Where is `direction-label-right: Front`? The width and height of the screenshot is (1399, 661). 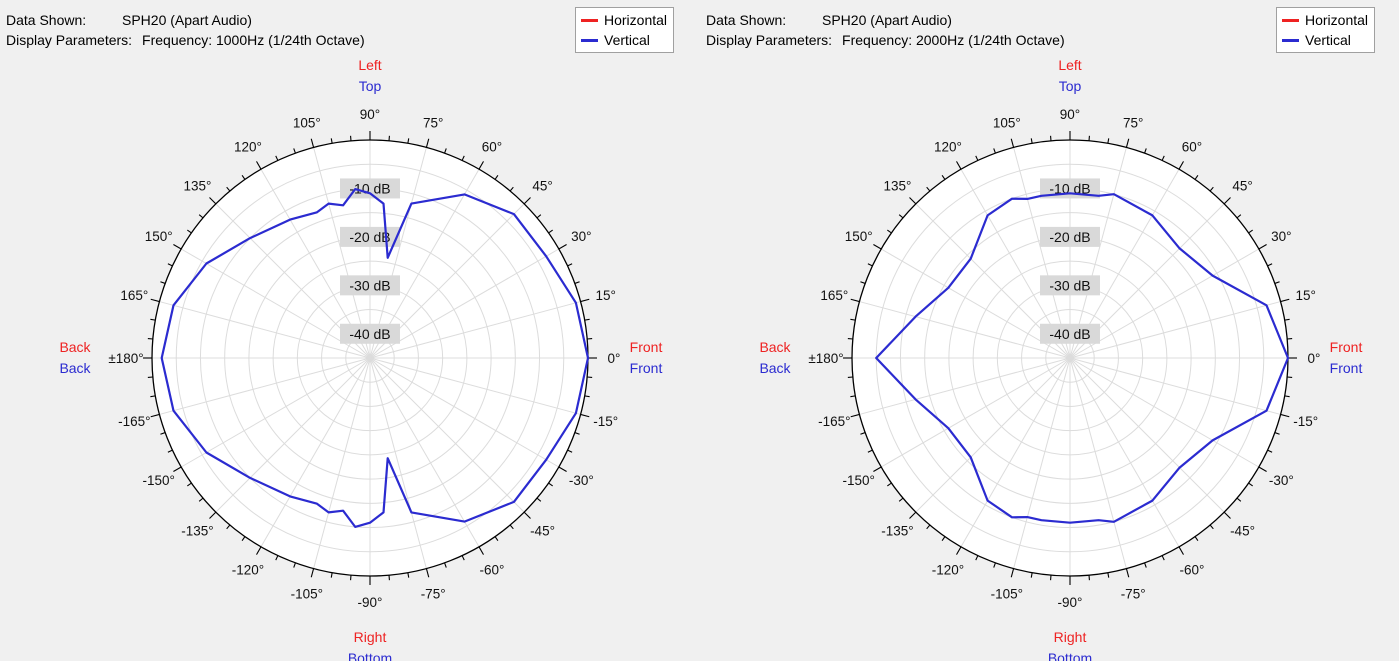
direction-label-right: Front is located at coordinates (1346, 368).